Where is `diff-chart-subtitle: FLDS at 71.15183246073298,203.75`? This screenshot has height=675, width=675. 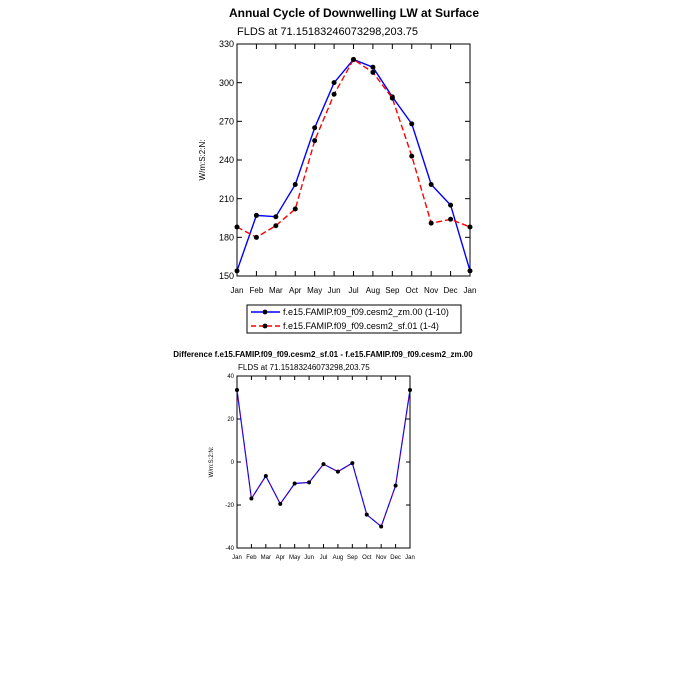
diff-chart-subtitle: FLDS at 71.15183246073298,203.75 is located at coordinates (304, 367).